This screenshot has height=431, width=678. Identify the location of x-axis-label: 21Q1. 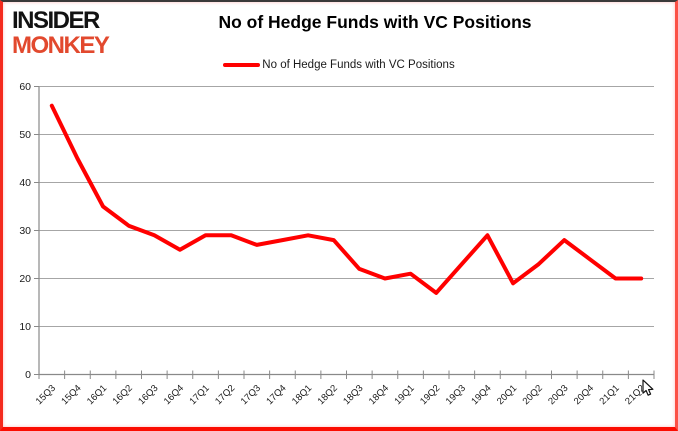
(609, 395).